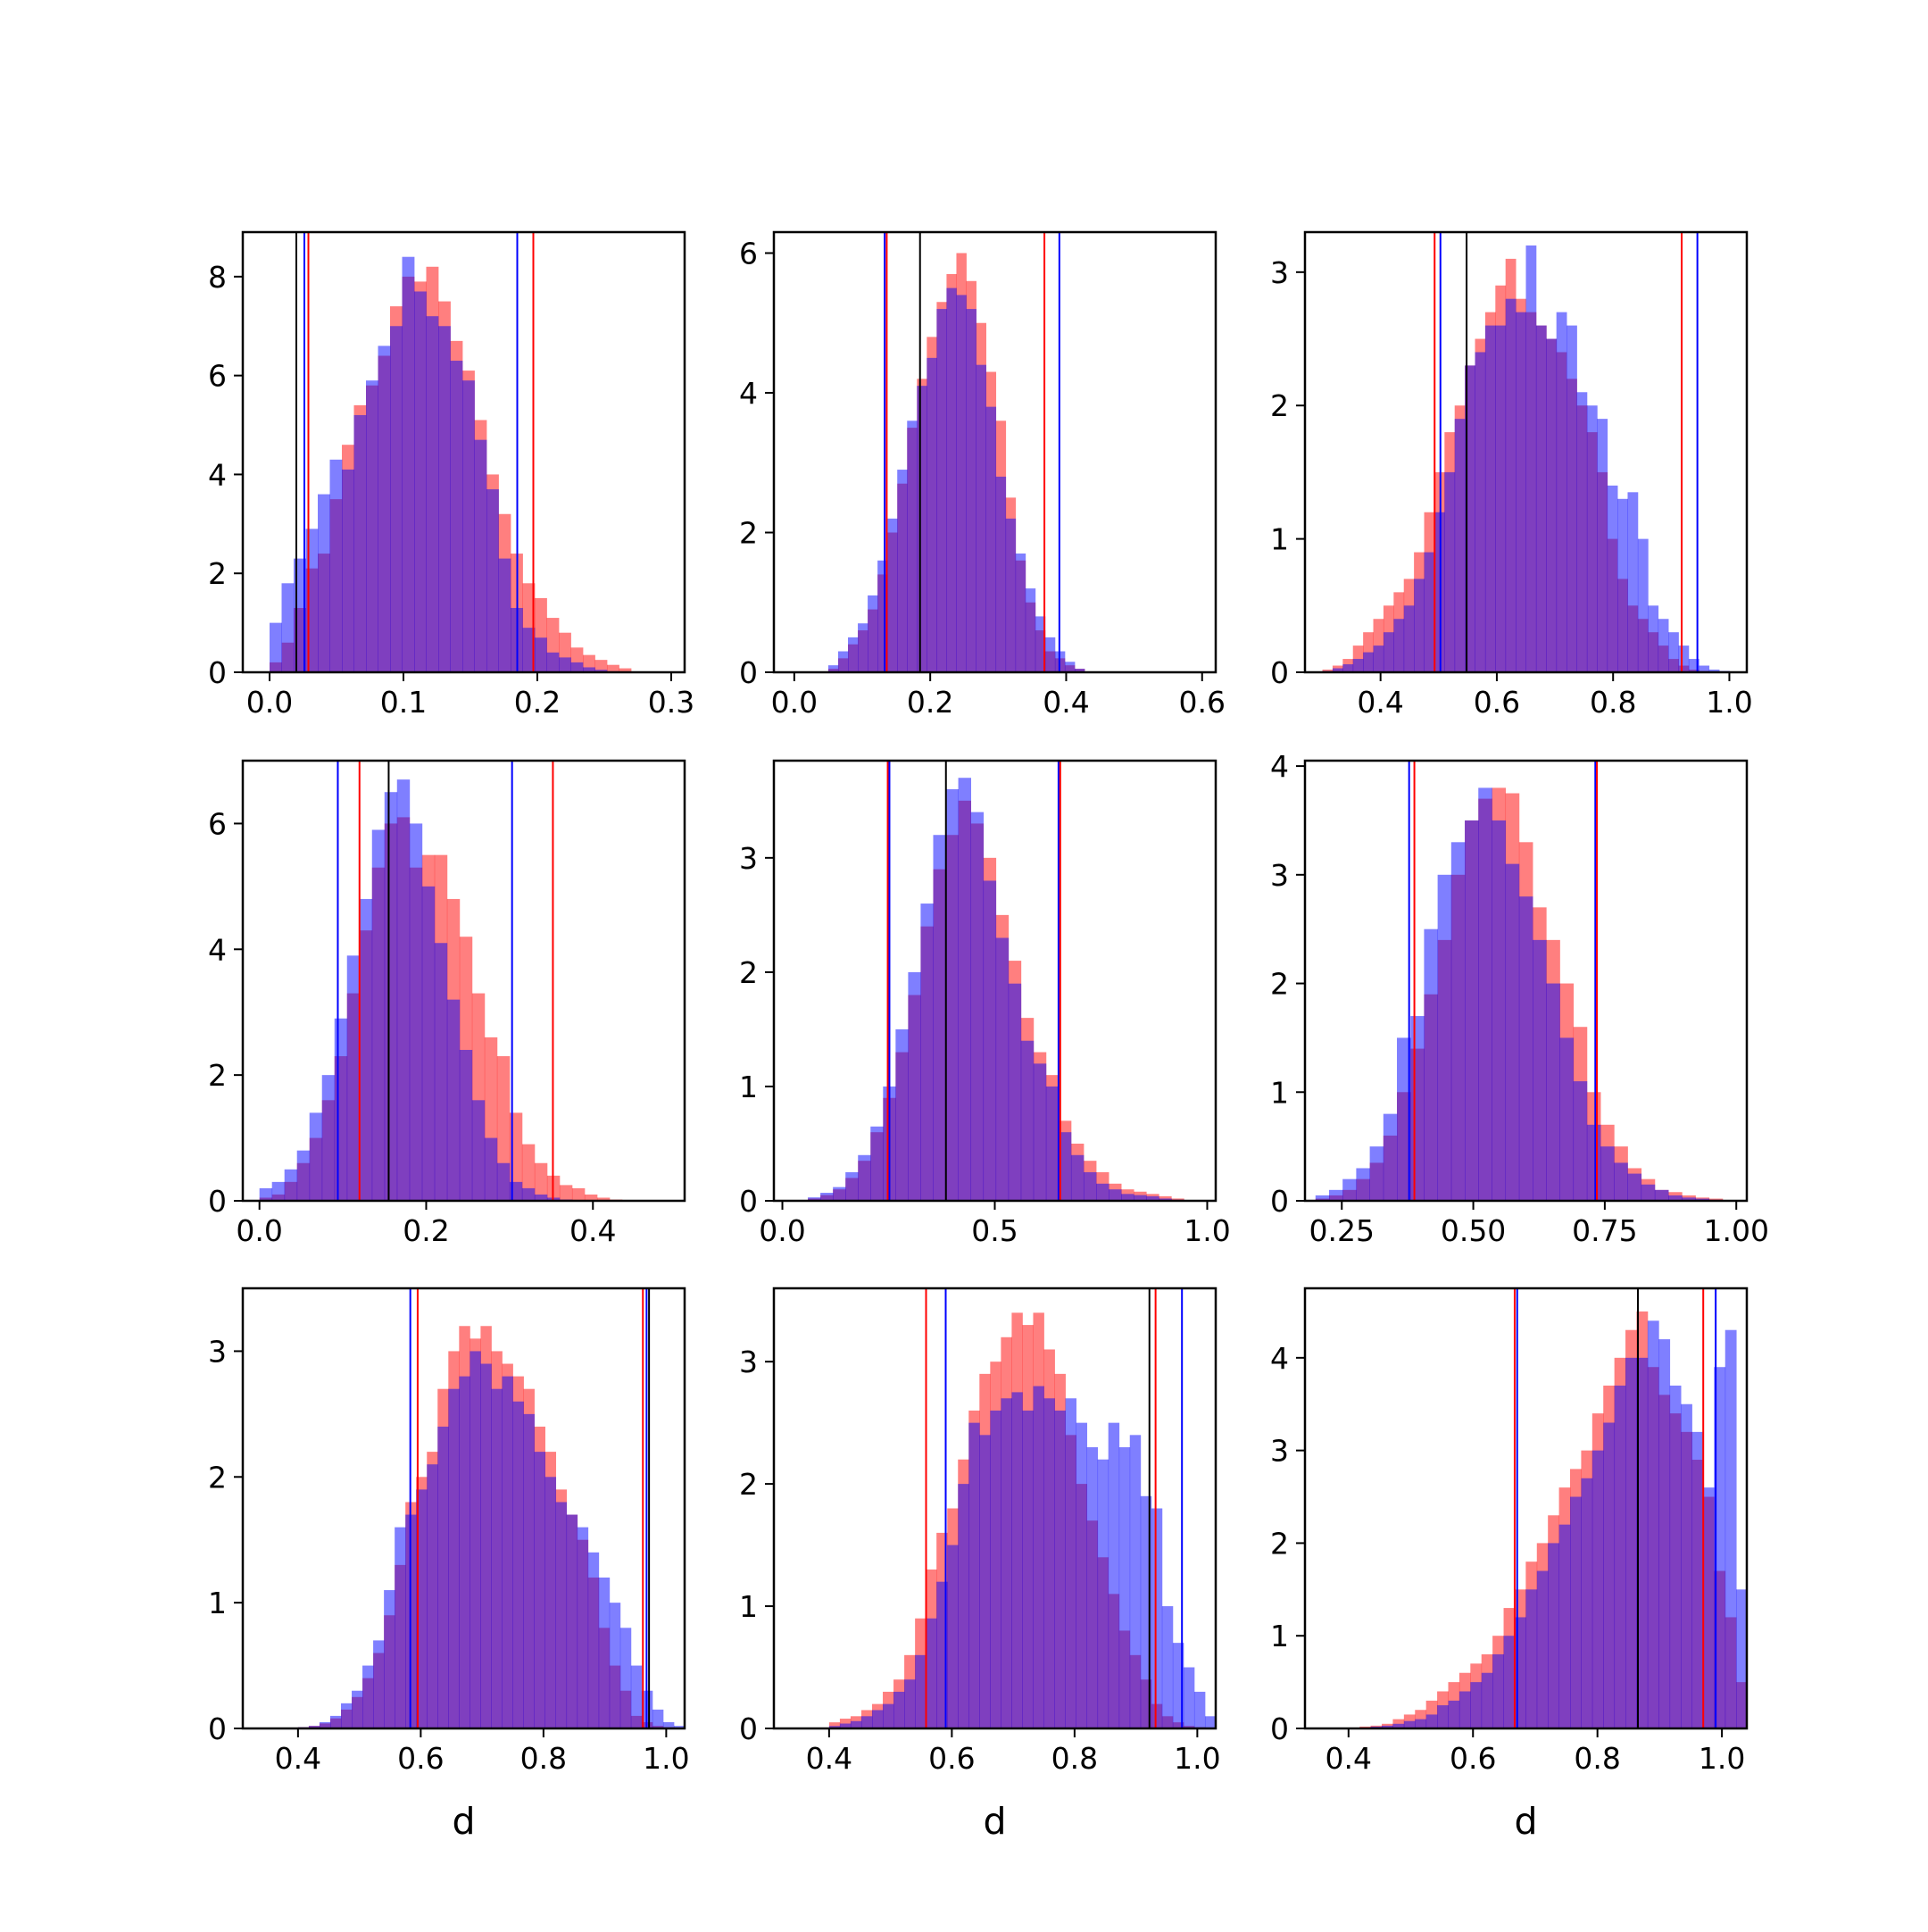 Image resolution: width=1928 pixels, height=1932 pixels. What do you see at coordinates (671, 702) in the screenshot?
I see `x-tick-label: 0.3` at bounding box center [671, 702].